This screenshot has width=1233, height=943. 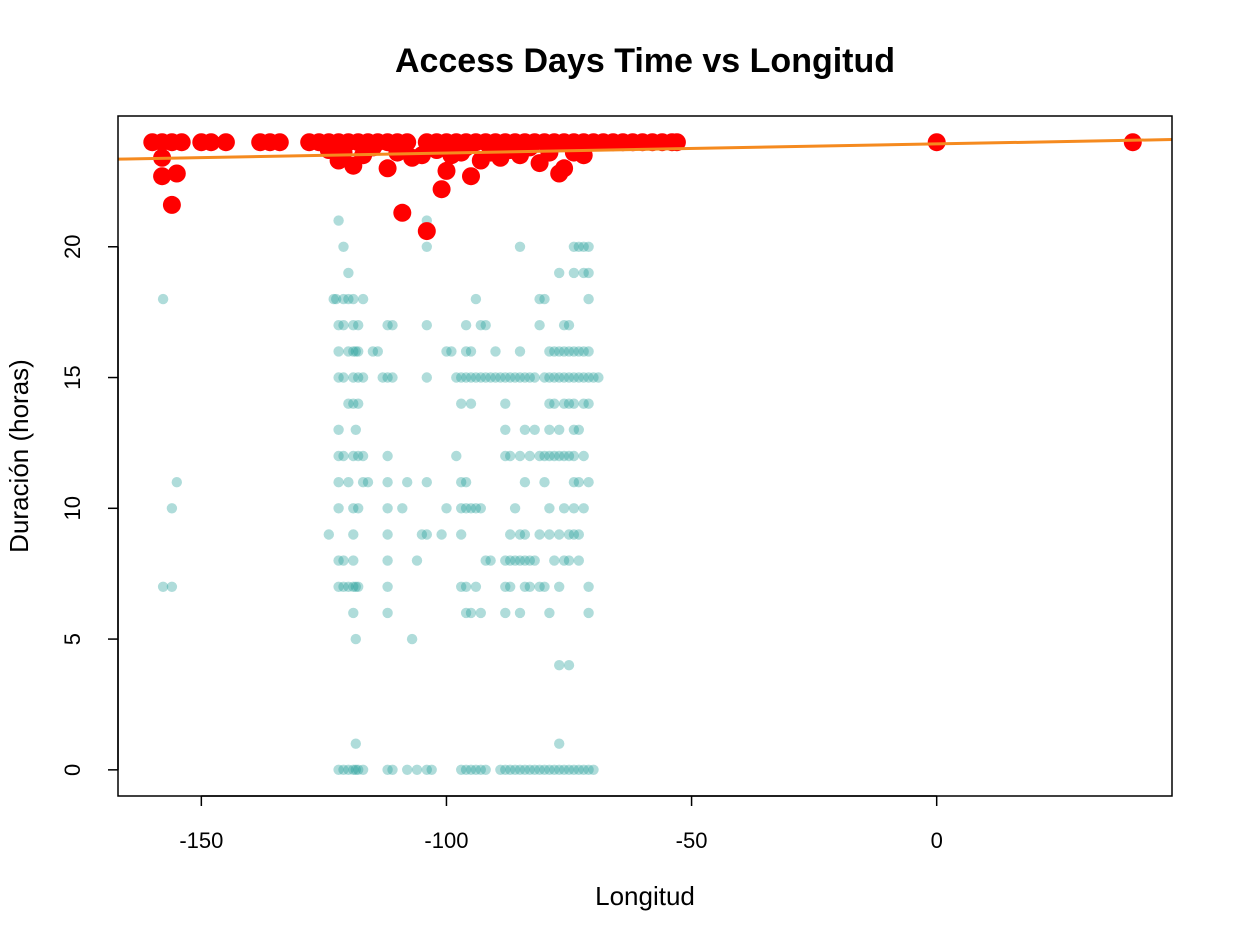 What do you see at coordinates (19, 456) in the screenshot?
I see `y-axis-label: Duración (horas)` at bounding box center [19, 456].